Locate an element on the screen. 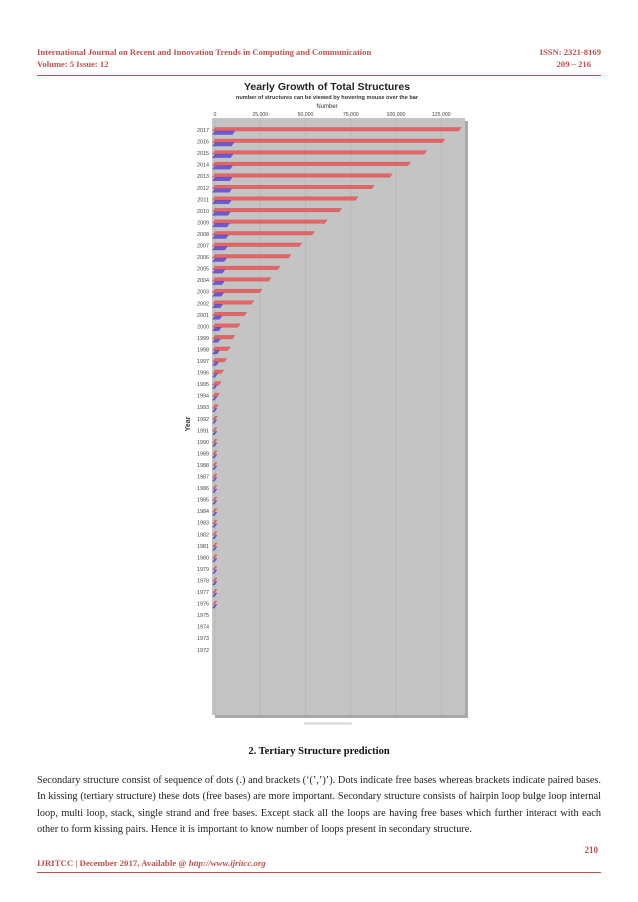  year-label: 1992 is located at coordinates (203, 420).